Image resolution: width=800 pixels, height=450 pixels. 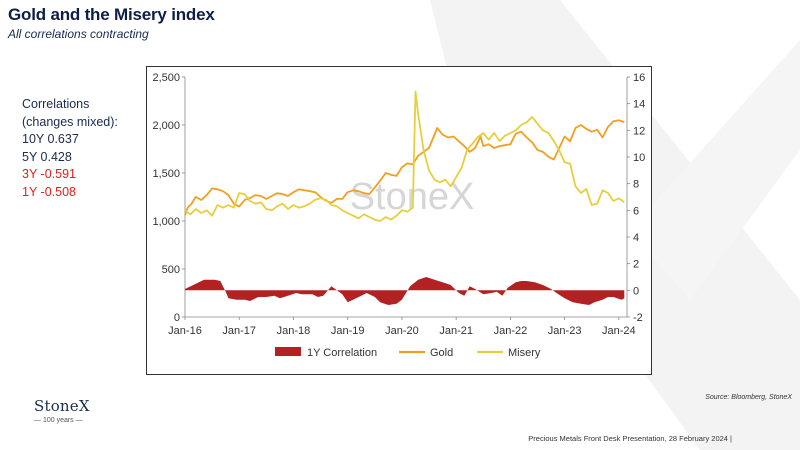 What do you see at coordinates (636, 185) in the screenshot?
I see `right-tick-label: 8` at bounding box center [636, 185].